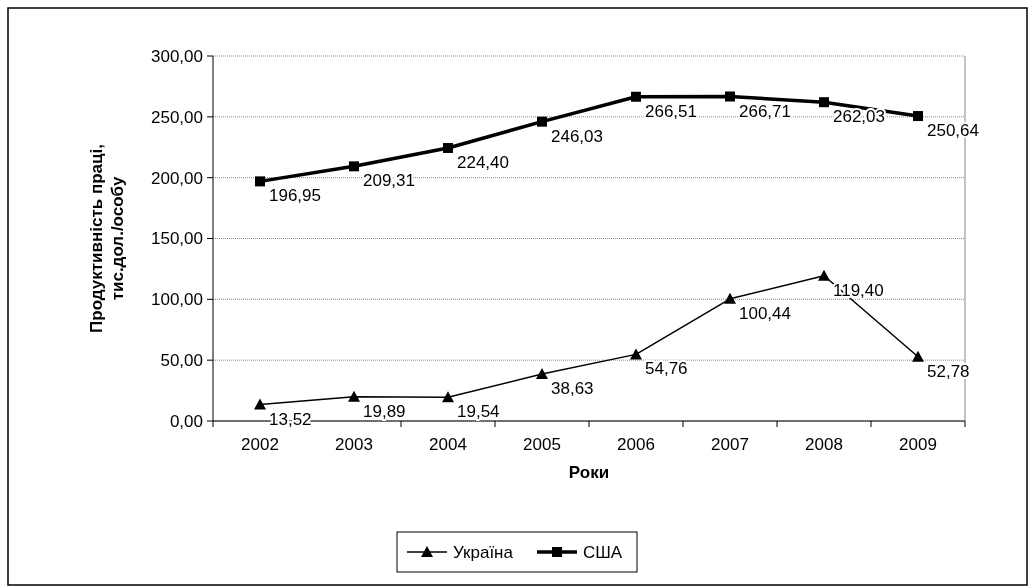  Describe the element at coordinates (107, 238) in the screenshot. I see `y-axis-title: Продуктивність праці, тис.дол./особу` at that location.